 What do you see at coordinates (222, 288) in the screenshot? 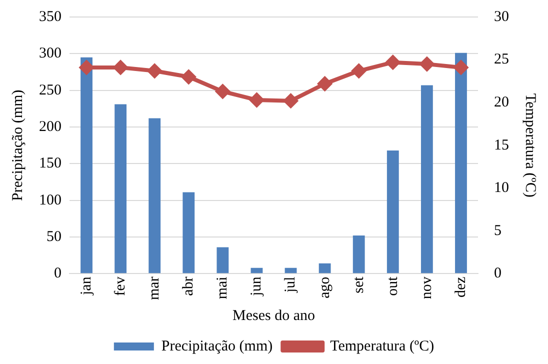
I see `x-tick-label: mai` at bounding box center [222, 288].